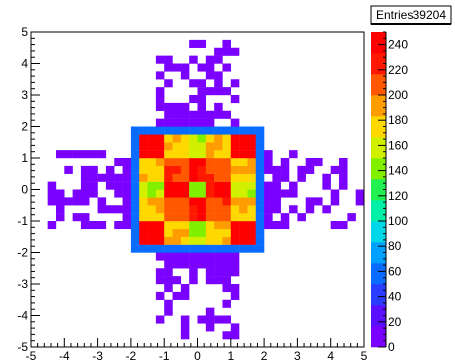  What do you see at coordinates (394, 15) in the screenshot?
I see `stats-label: Entries` at bounding box center [394, 15].